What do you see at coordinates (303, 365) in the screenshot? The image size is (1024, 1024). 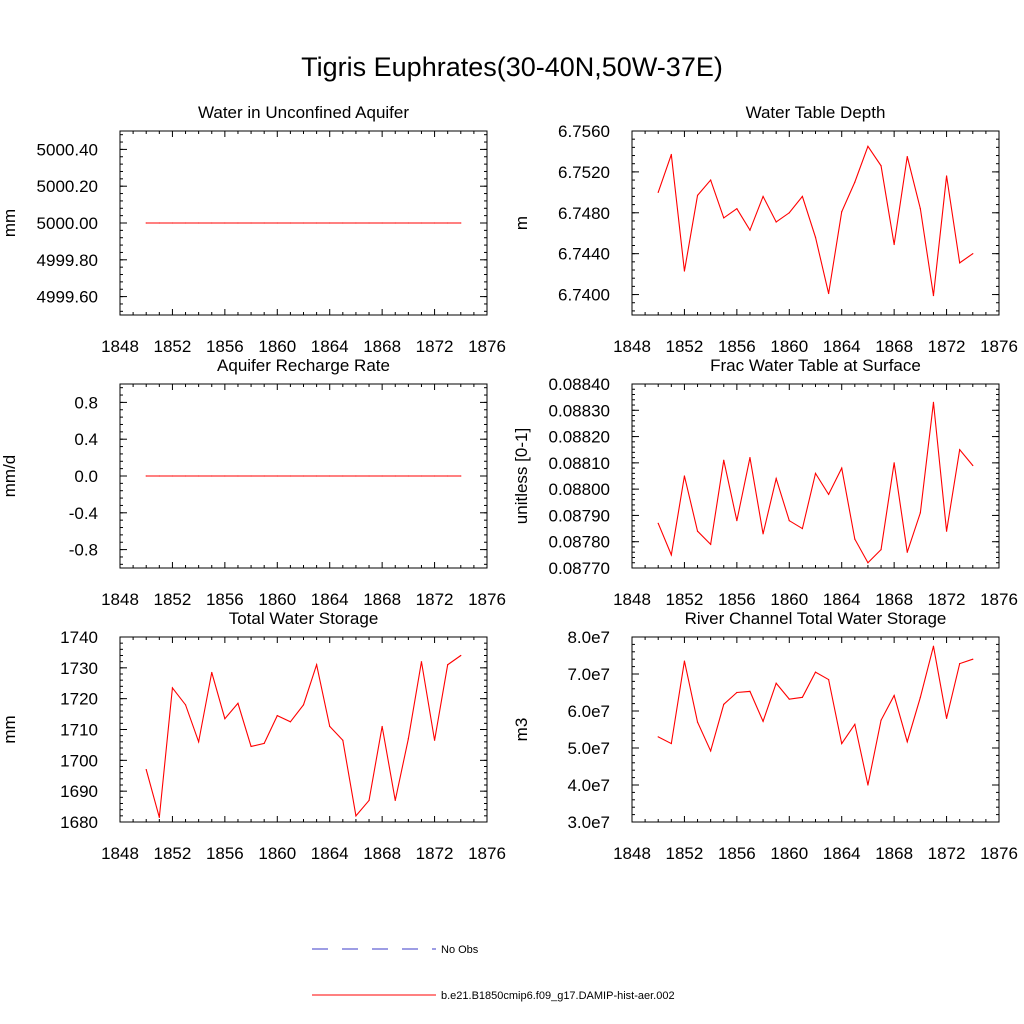 I see `panel-title: Aquifer Recharge Rate` at bounding box center [303, 365].